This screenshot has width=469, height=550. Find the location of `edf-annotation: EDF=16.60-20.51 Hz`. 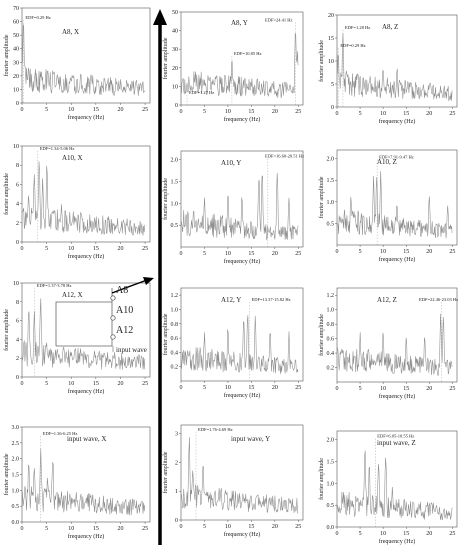

edf-annotation: EDF=16.60-20.51 Hz is located at coordinates (284, 156).